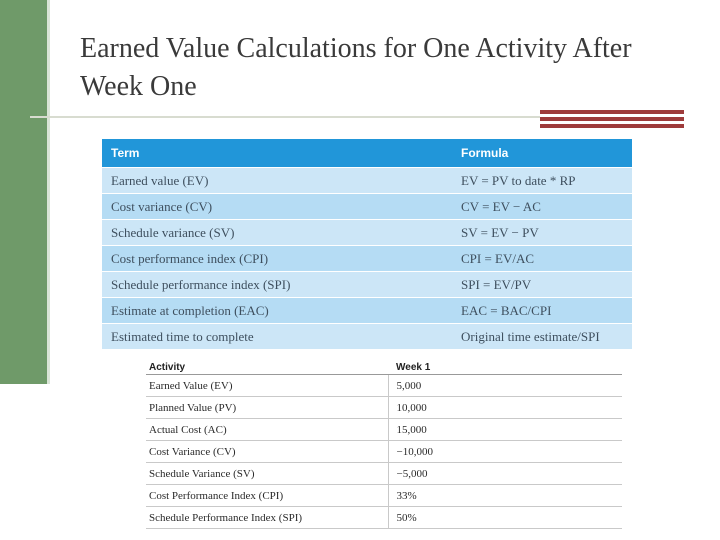  I want to click on table-row: Actual Cost (AC) 15,000, so click(384, 429).